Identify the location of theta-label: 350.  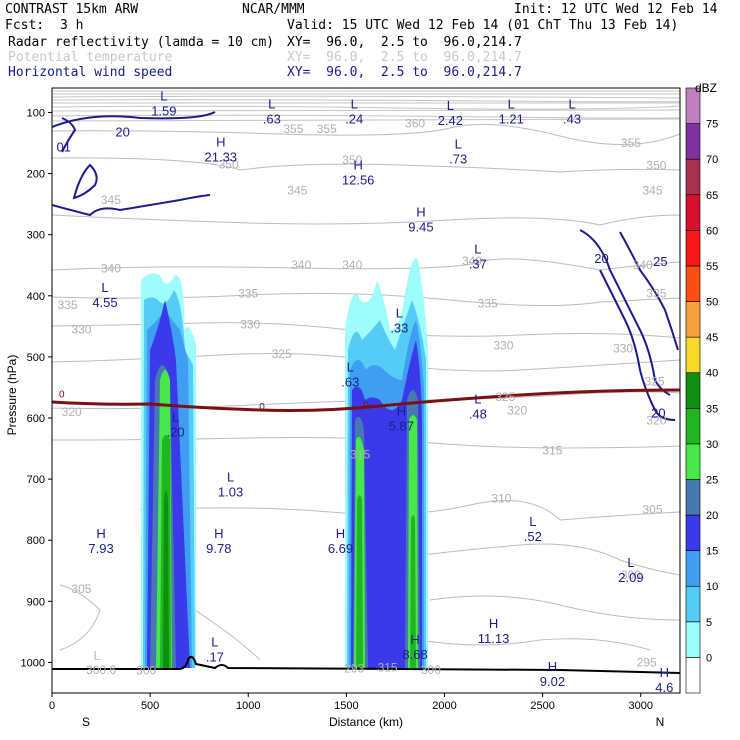
(352, 160).